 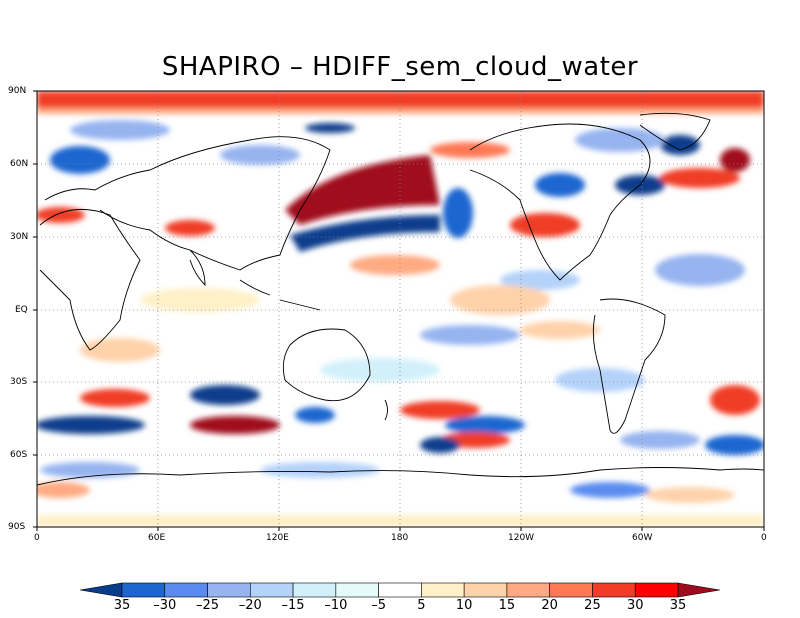 I want to click on lon-label-180: 180, so click(x=400, y=538).